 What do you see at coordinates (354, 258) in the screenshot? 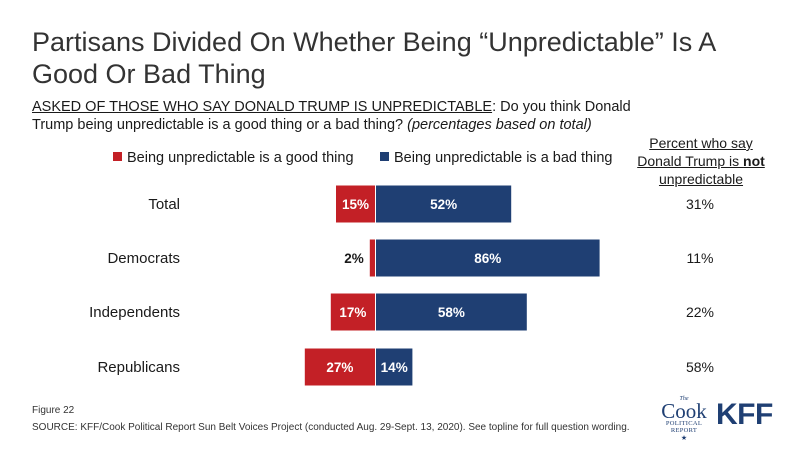
I see `data-label-good-democrats: 2%` at bounding box center [354, 258].